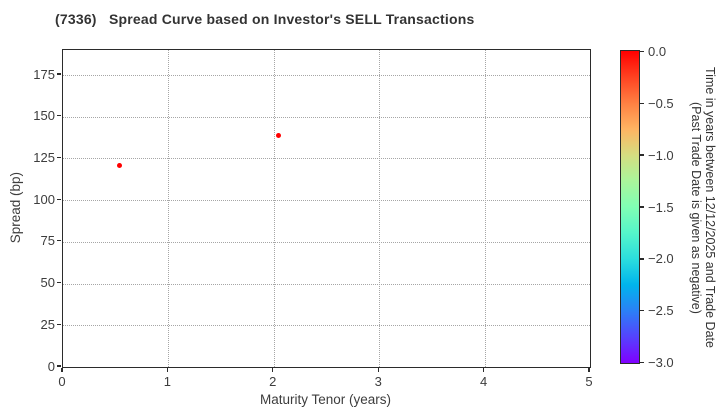 This screenshot has width=720, height=420. What do you see at coordinates (47, 324) in the screenshot?
I see `y-tick-label: 25` at bounding box center [47, 324].